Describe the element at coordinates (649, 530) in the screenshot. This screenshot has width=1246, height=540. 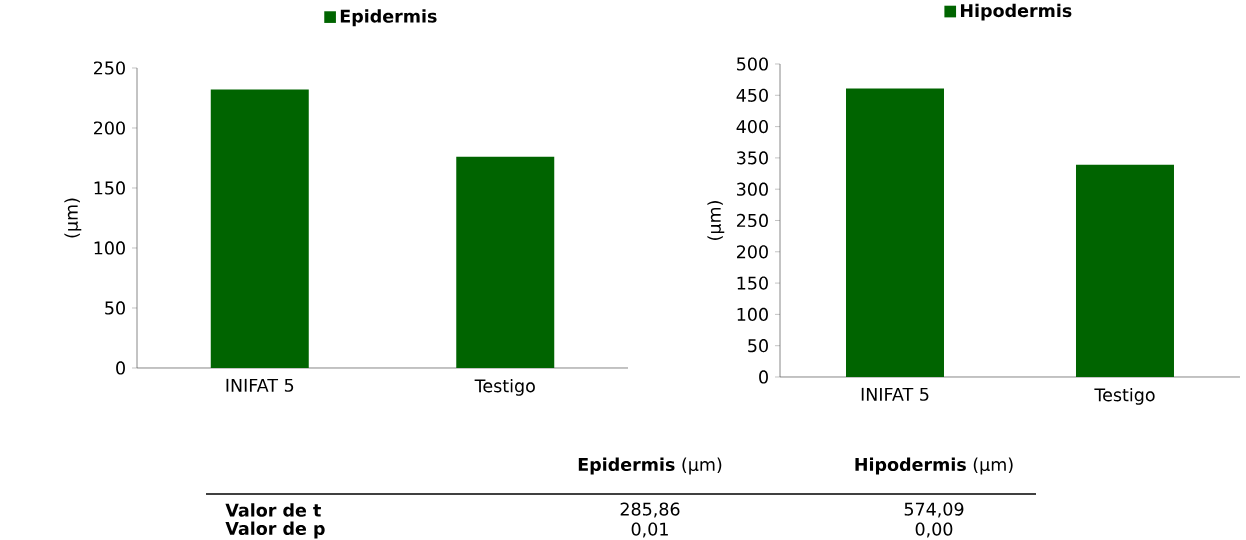
I see `text: 0,01` at that location.